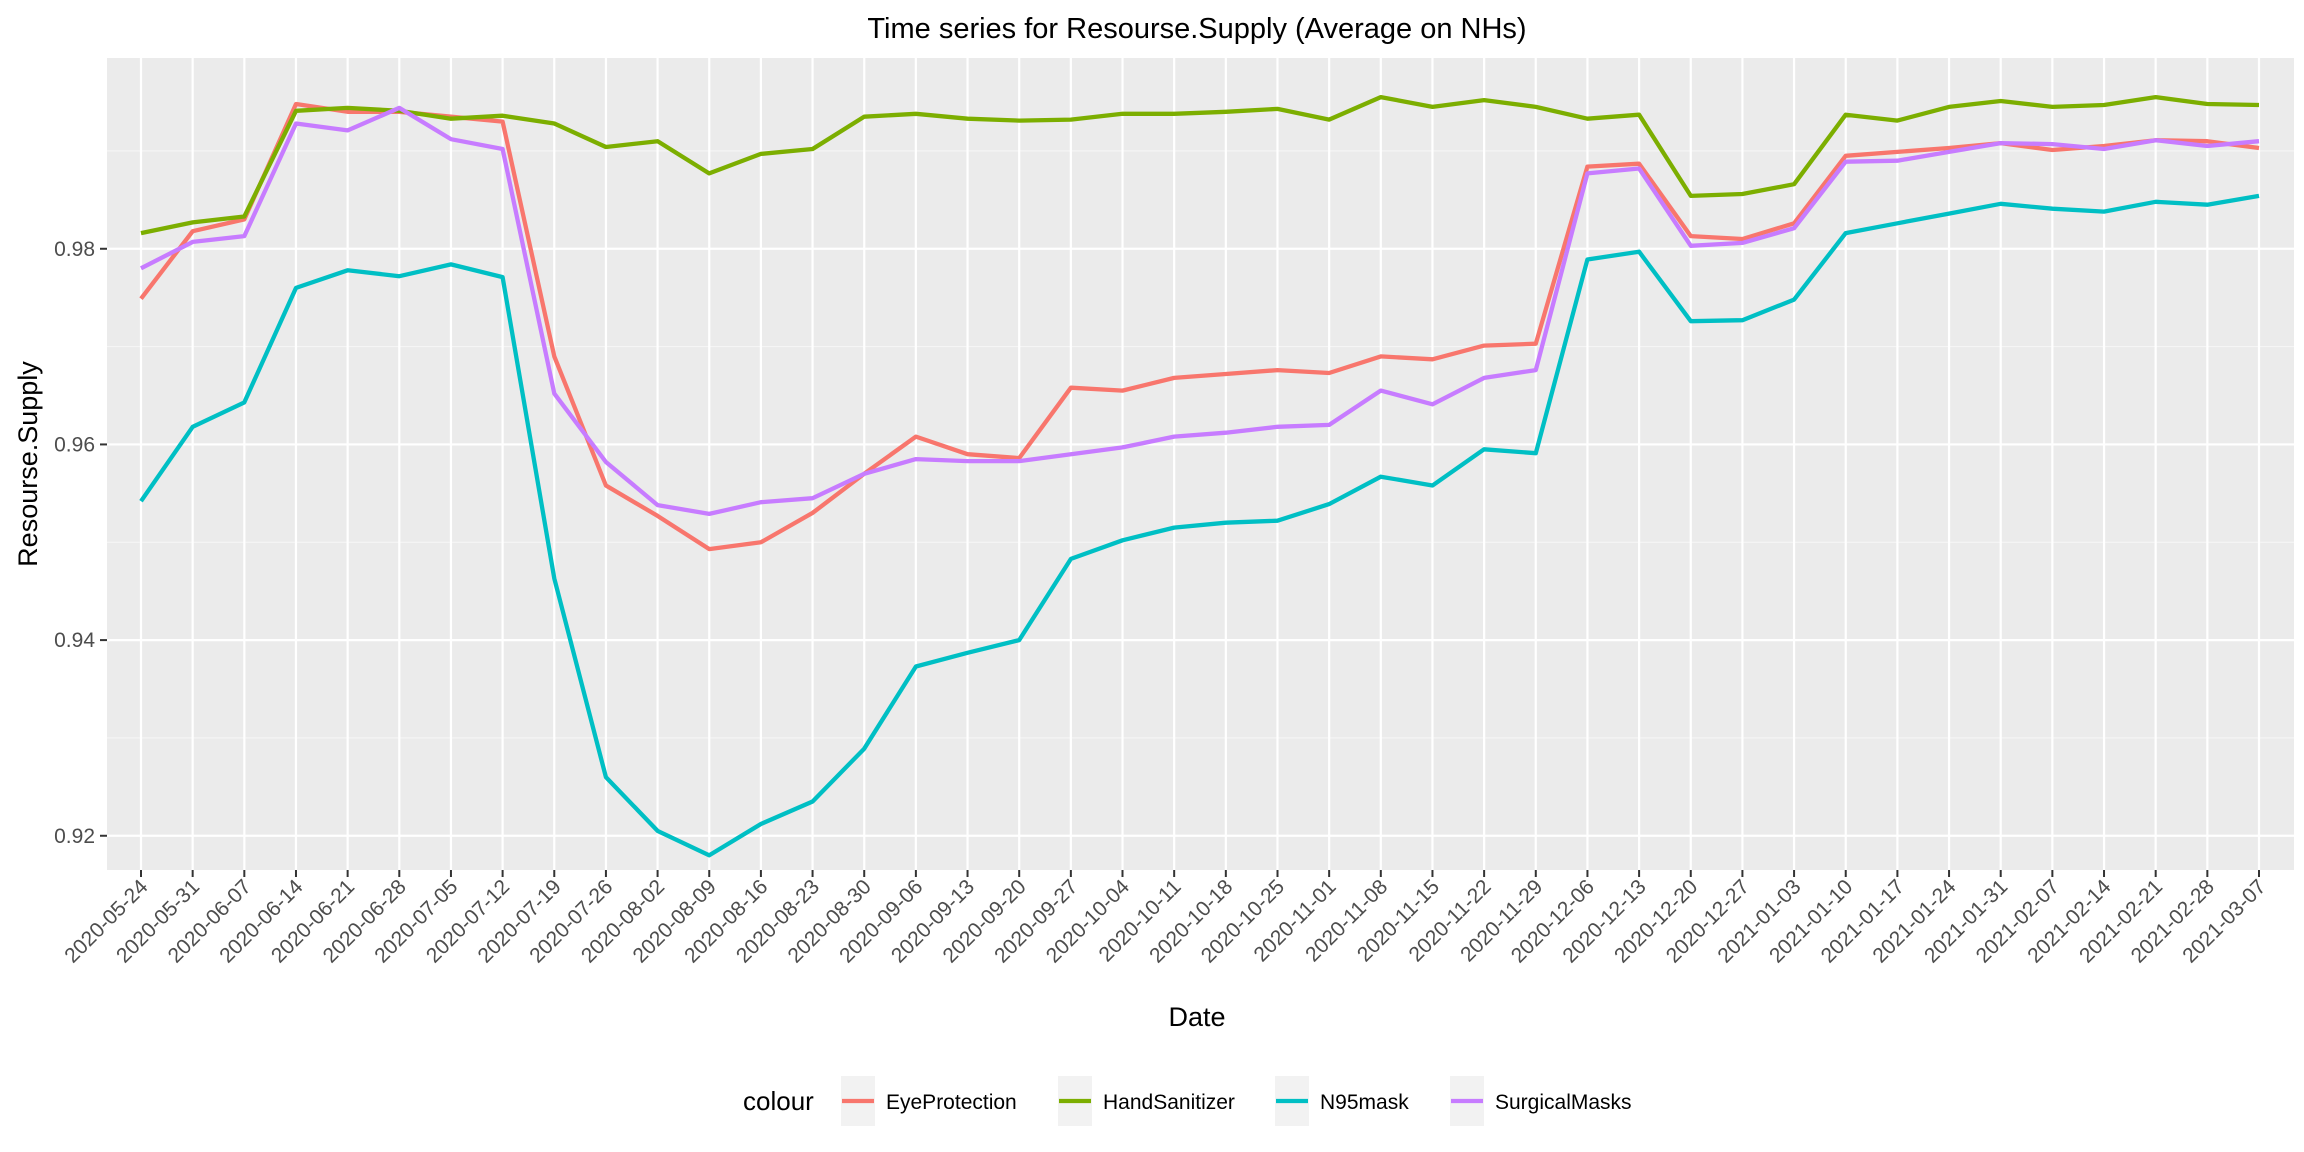  Describe the element at coordinates (778, 1101) in the screenshot. I see `legend-title: colour` at that location.